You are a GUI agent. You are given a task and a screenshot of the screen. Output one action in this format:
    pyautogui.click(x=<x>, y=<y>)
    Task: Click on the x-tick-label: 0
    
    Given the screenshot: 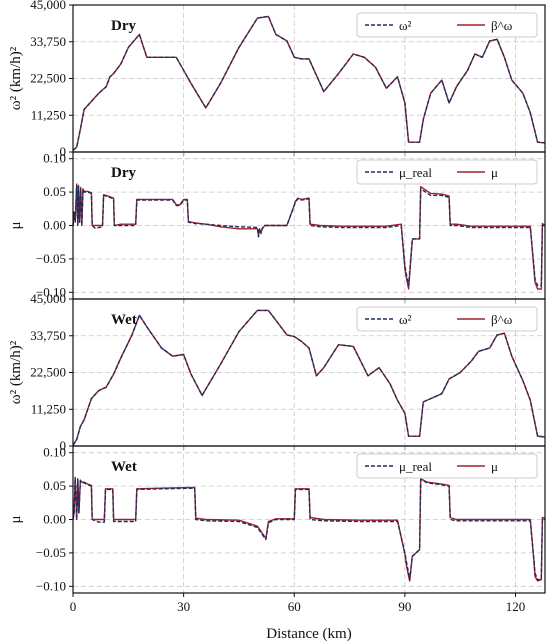 What is the action you would take?
    pyautogui.click(x=73, y=606)
    